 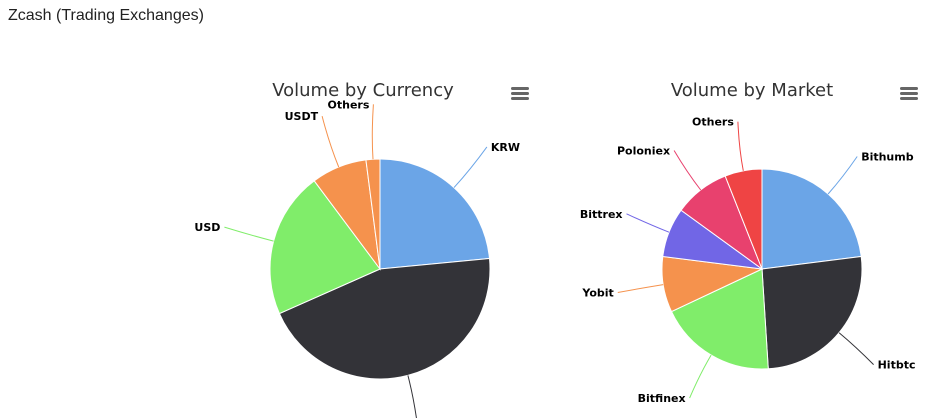 I want to click on pie-connector-poloniex, so click(x=687, y=170).